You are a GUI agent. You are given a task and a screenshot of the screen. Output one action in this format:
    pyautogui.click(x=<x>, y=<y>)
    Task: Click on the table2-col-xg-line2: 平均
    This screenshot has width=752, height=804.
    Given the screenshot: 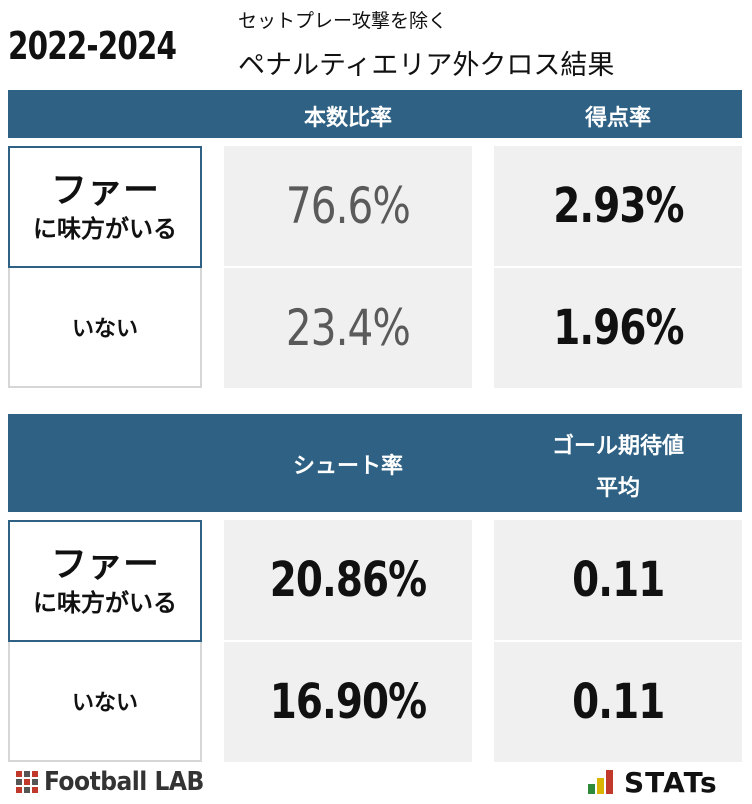 What is the action you would take?
    pyautogui.click(x=617, y=488)
    